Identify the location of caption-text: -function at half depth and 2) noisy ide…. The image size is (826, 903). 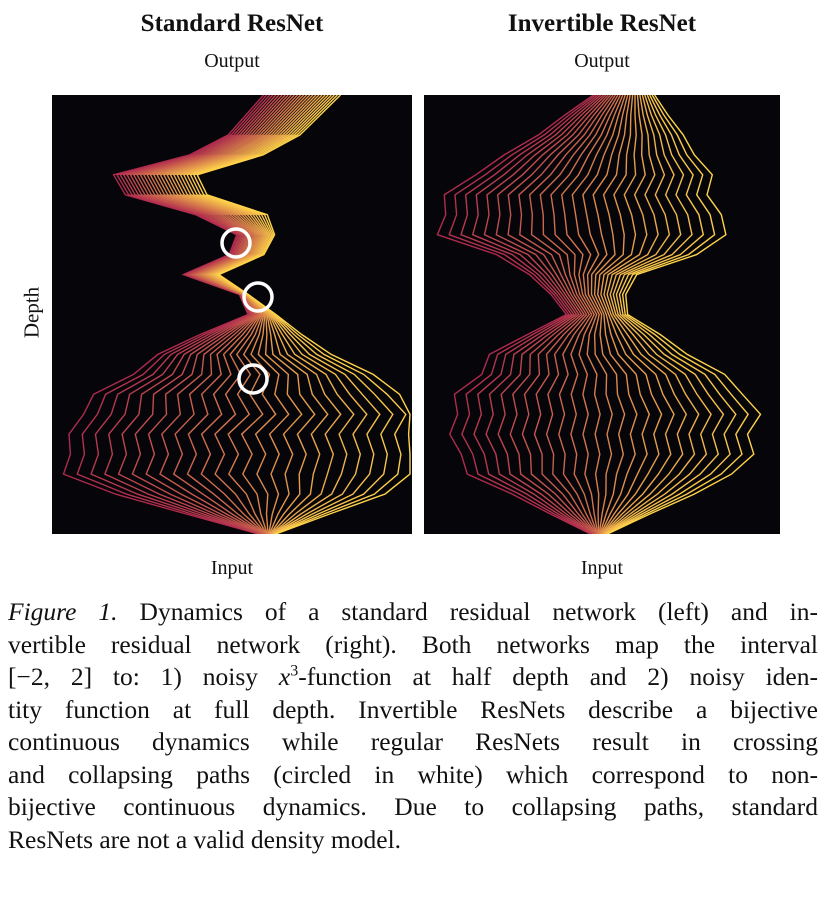
(558, 676).